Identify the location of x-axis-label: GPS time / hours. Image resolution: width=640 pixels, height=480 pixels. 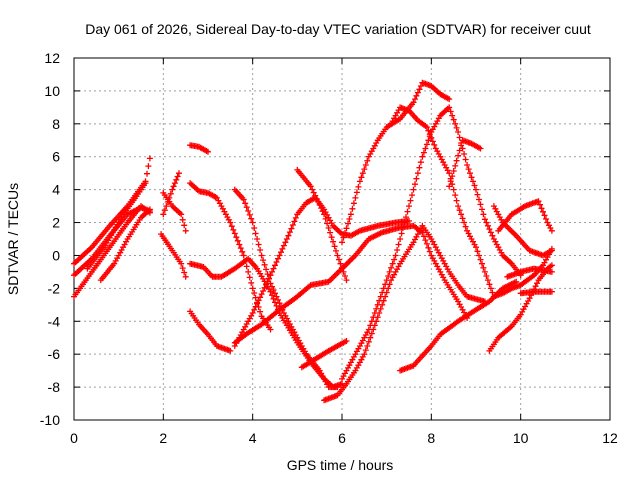
(340, 465).